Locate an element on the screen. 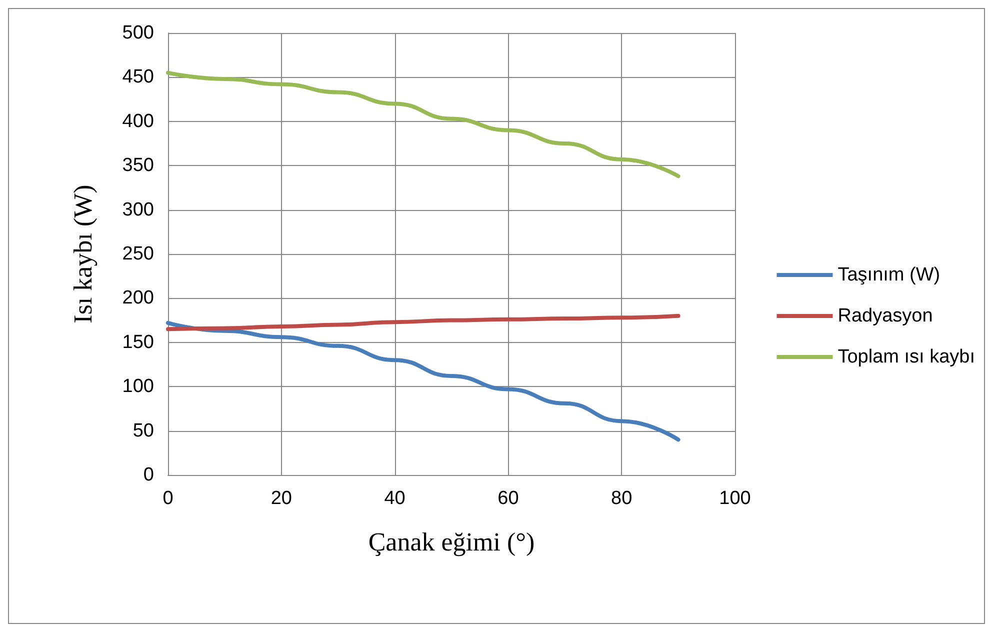 The image size is (993, 632). x-tick-label: 0 is located at coordinates (168, 498).